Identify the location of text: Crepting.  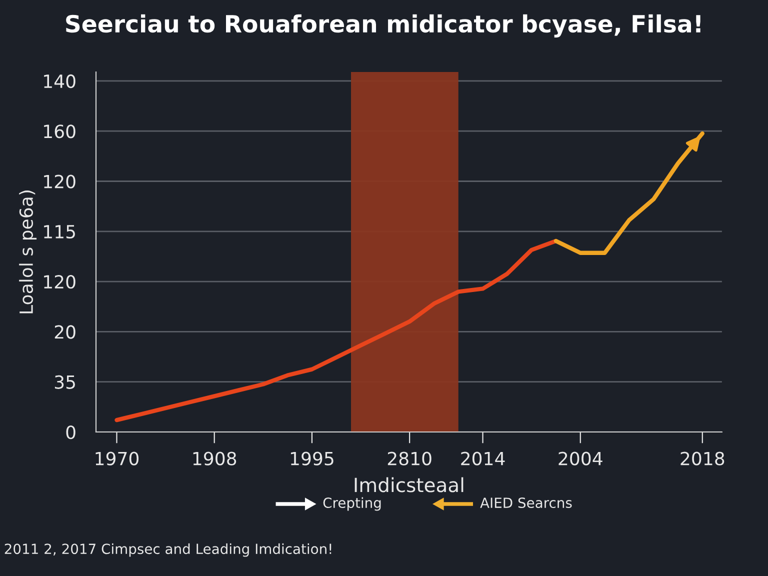
(352, 504).